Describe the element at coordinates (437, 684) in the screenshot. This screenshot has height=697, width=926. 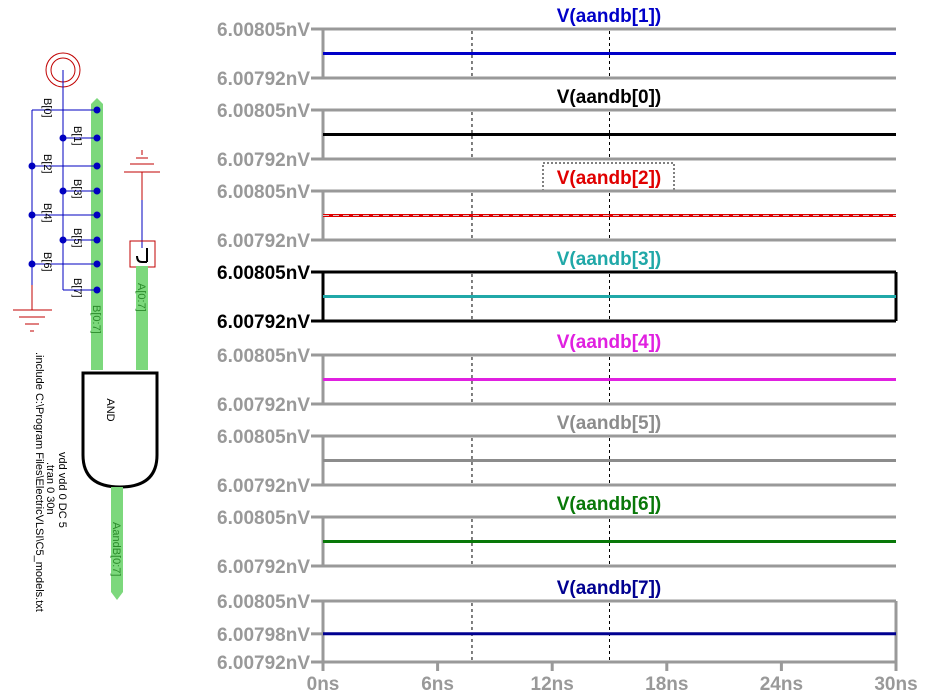
I see `x-tick-label: 6ns` at that location.